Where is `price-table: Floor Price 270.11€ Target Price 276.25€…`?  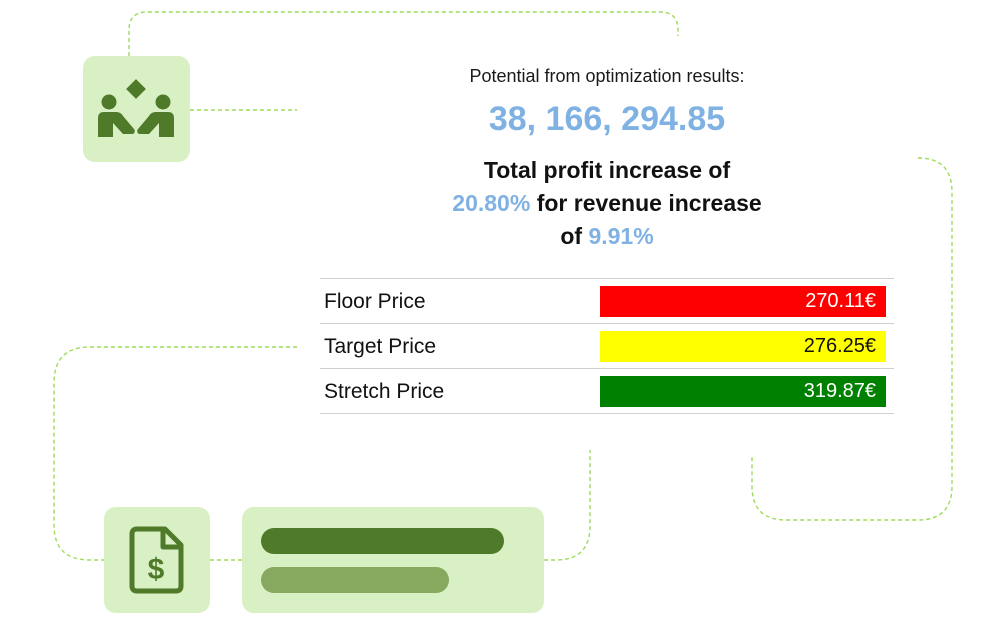
price-table: Floor Price 270.11€ Target Price 276.25€… is located at coordinates (607, 346).